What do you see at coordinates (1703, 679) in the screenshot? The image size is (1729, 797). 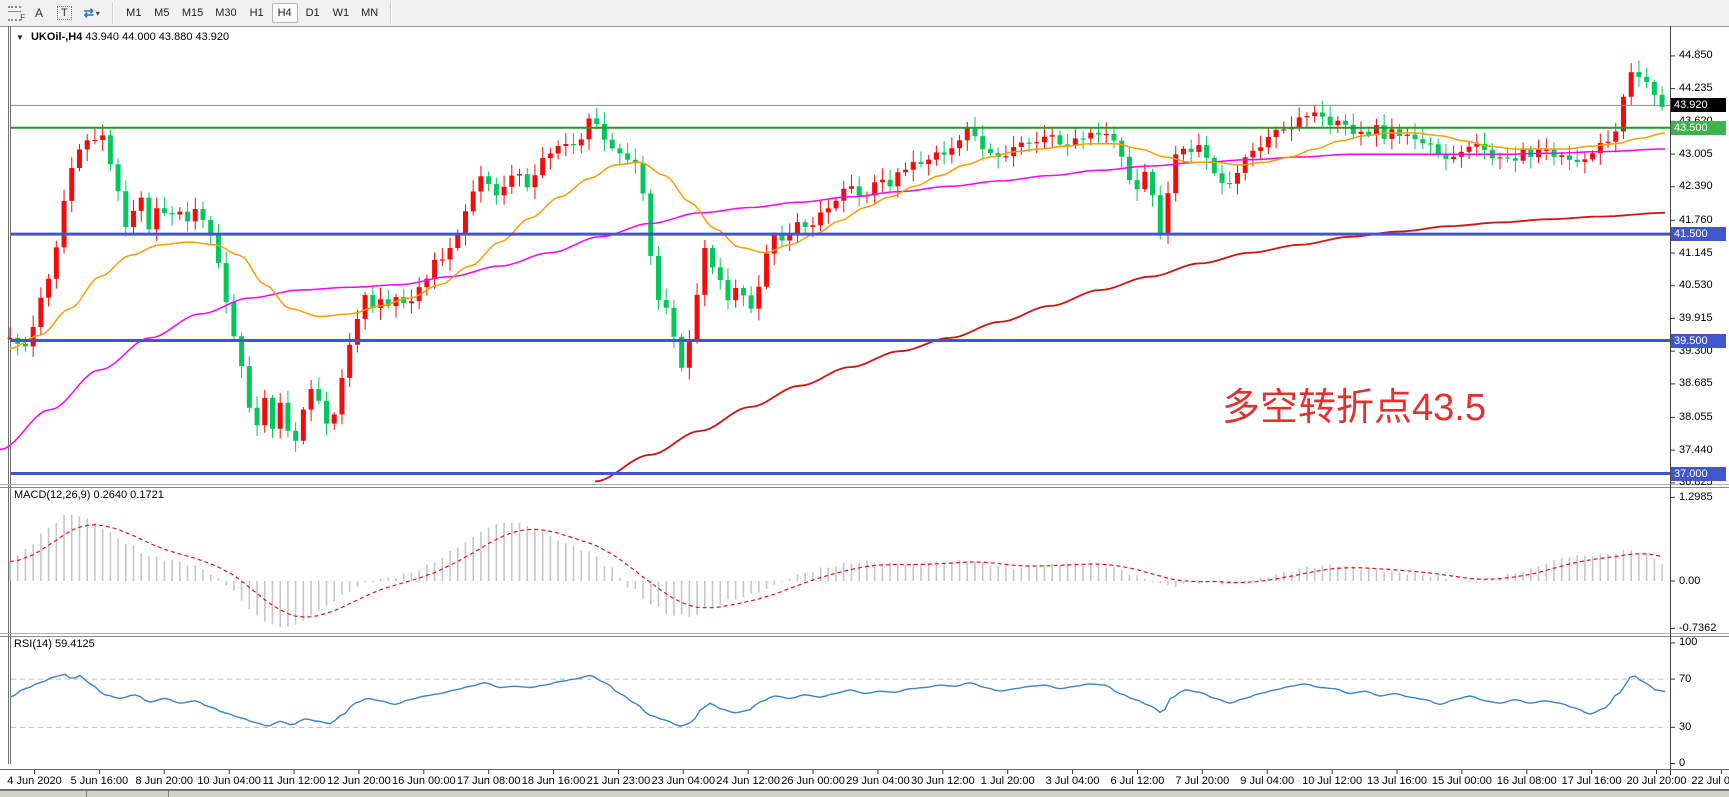 I see `rsi-axis-tick: 70` at bounding box center [1703, 679].